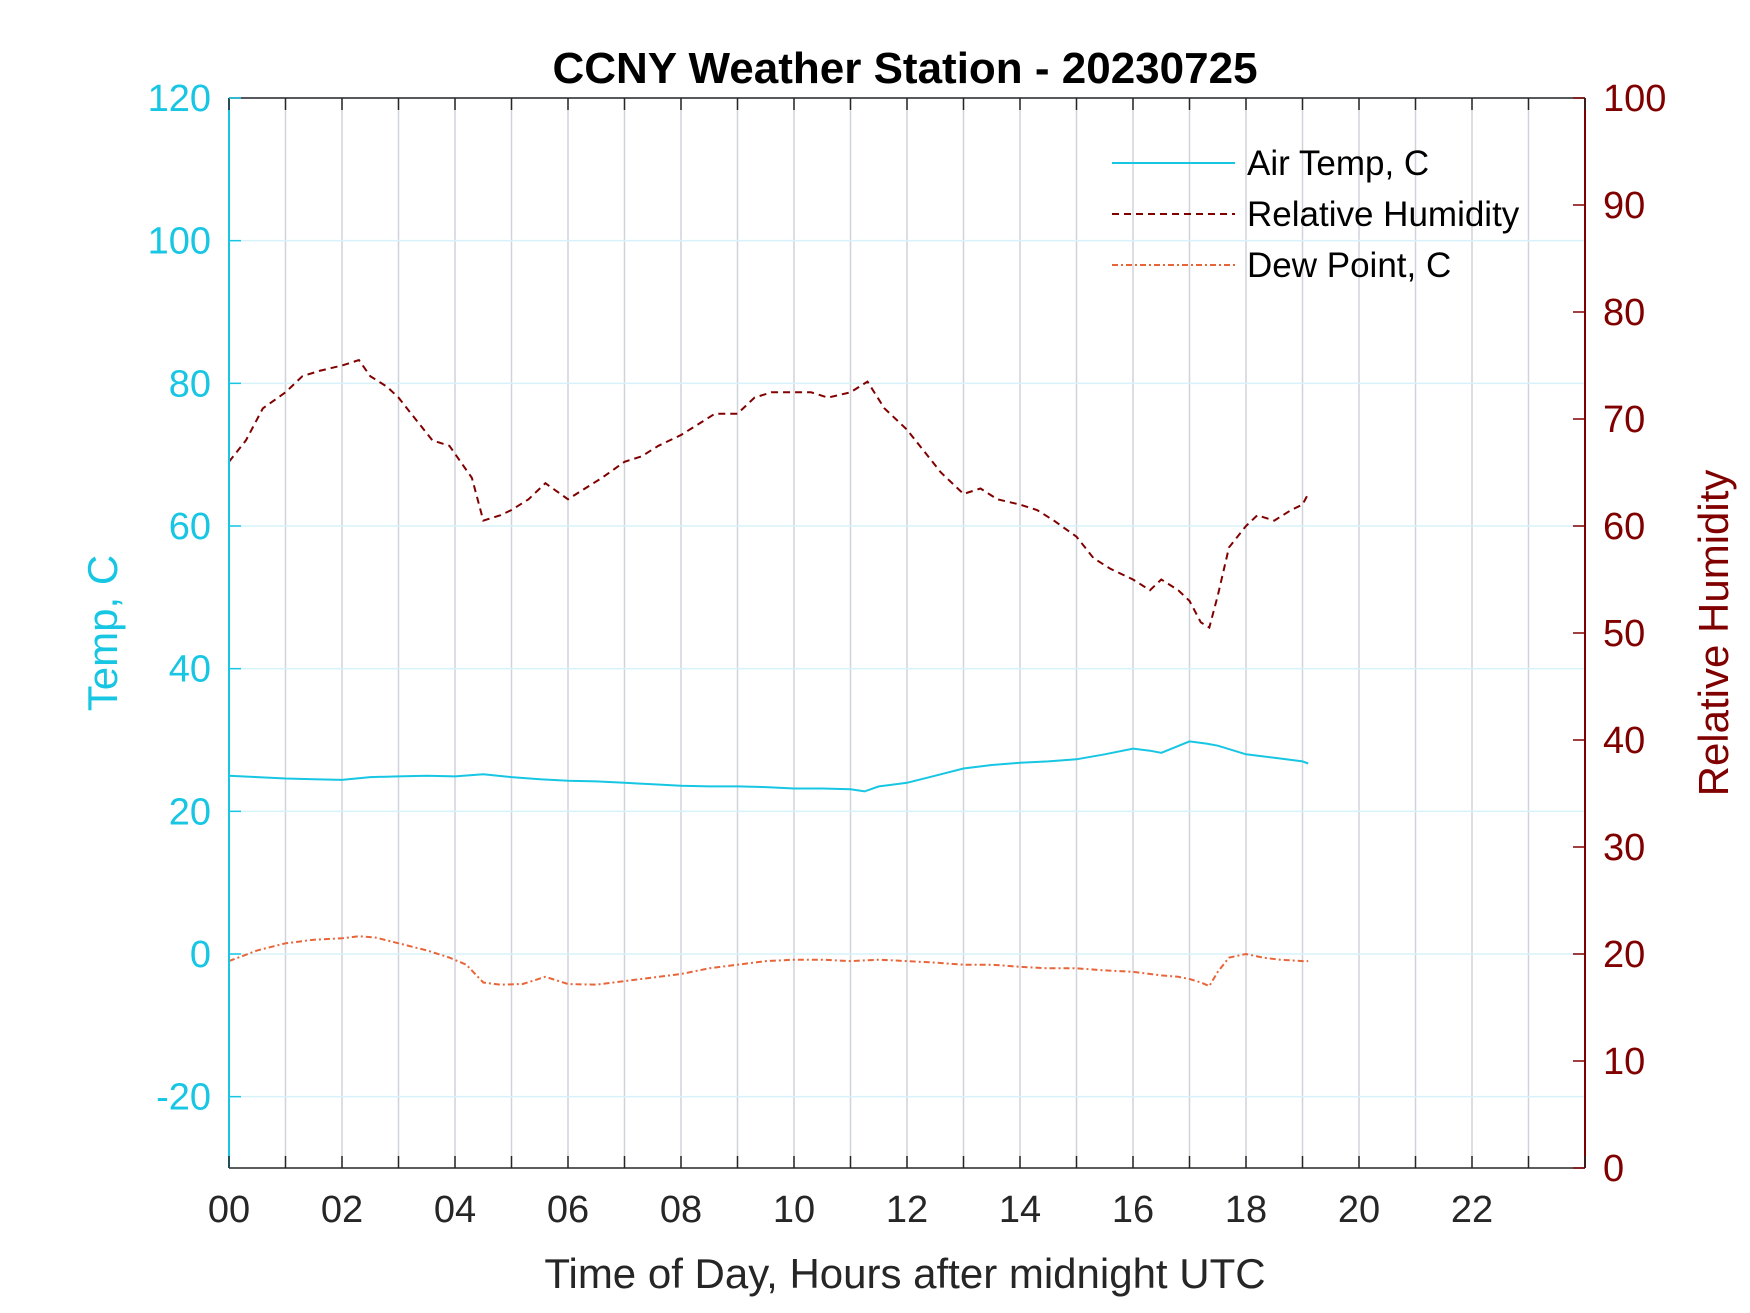  I want to click on left-y-tick-label: 40, so click(190, 670).